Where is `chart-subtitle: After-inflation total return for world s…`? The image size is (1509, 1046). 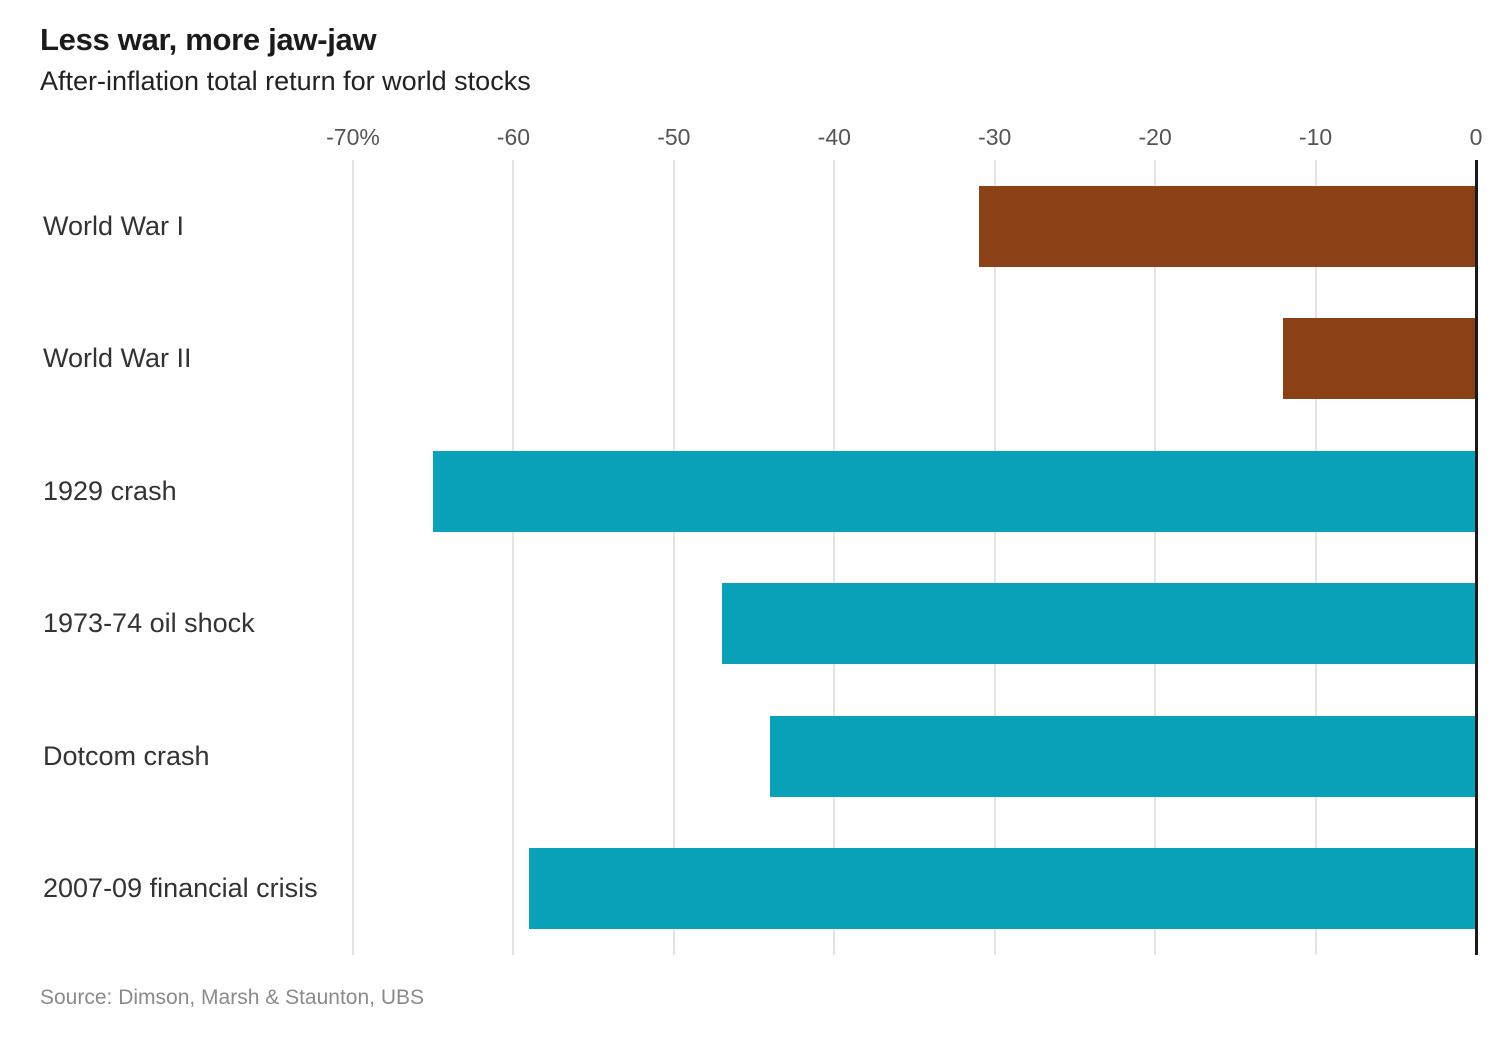
chart-subtitle: After-inflation total return for world s… is located at coordinates (285, 81).